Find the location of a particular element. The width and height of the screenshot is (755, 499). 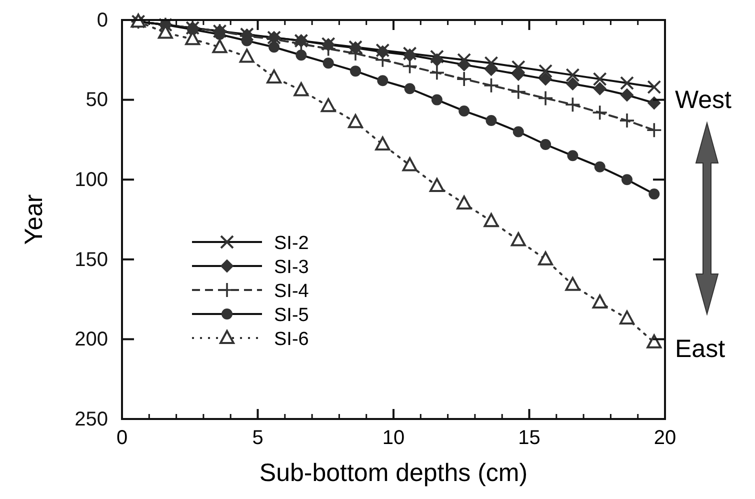

x-tick-label: 20 is located at coordinates (665, 438).